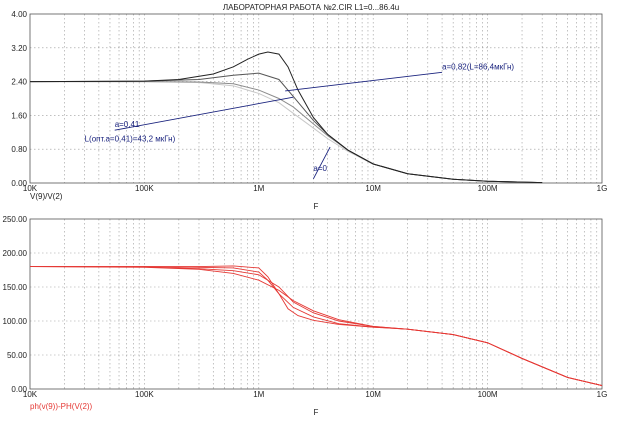  I want to click on annotation-label: a=0, so click(320, 168).